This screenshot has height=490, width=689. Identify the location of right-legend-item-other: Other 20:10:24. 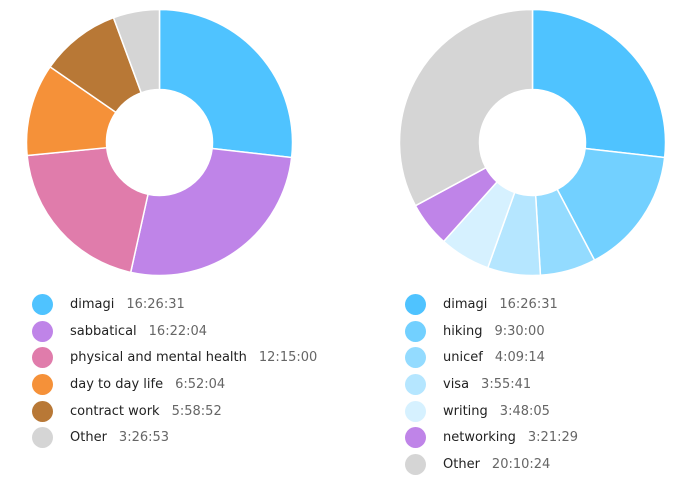
(491, 464).